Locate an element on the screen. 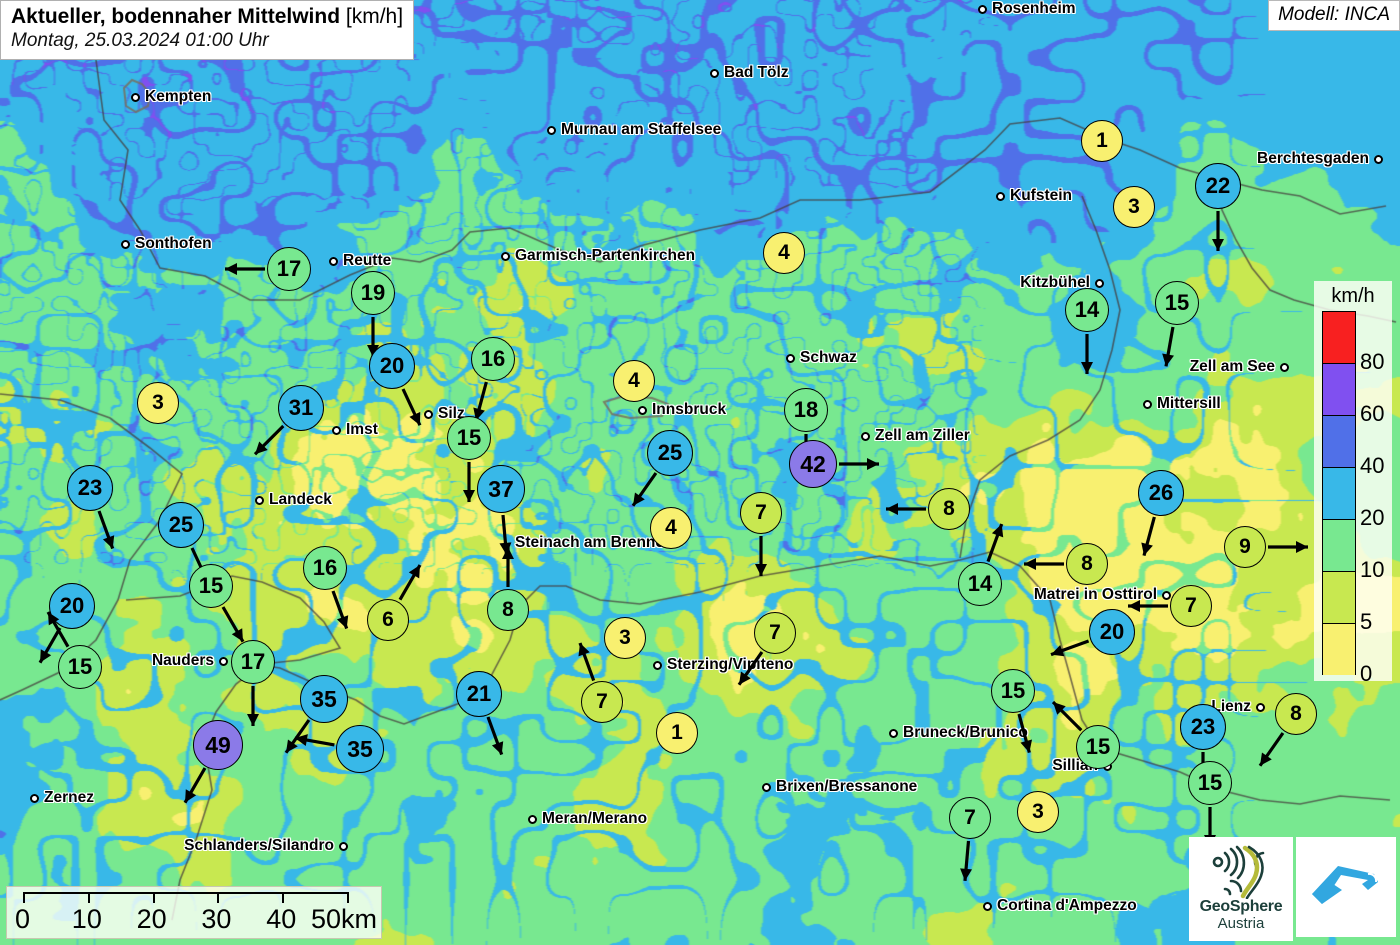 This screenshot has width=1400, height=945. city-label-lienz: Lienz is located at coordinates (1238, 707).